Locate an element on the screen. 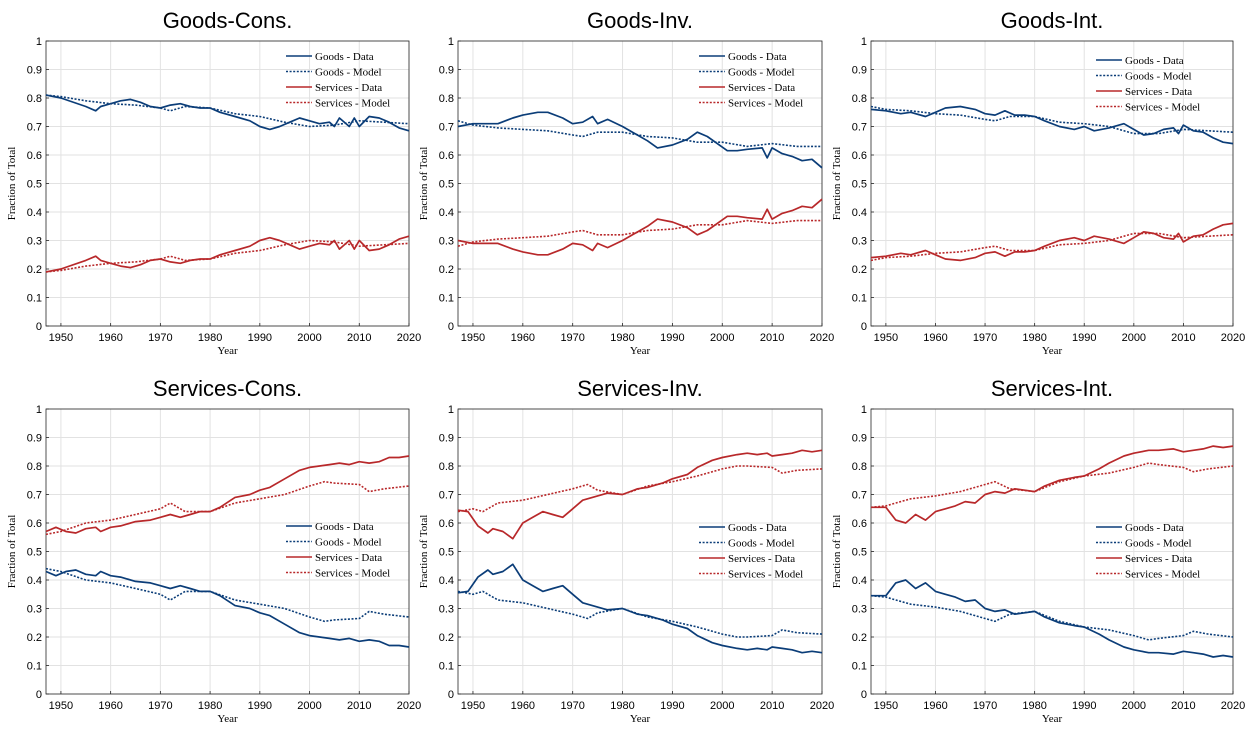 The image size is (1251, 729). y-tick-label: 0.7 is located at coordinates (446, 128).